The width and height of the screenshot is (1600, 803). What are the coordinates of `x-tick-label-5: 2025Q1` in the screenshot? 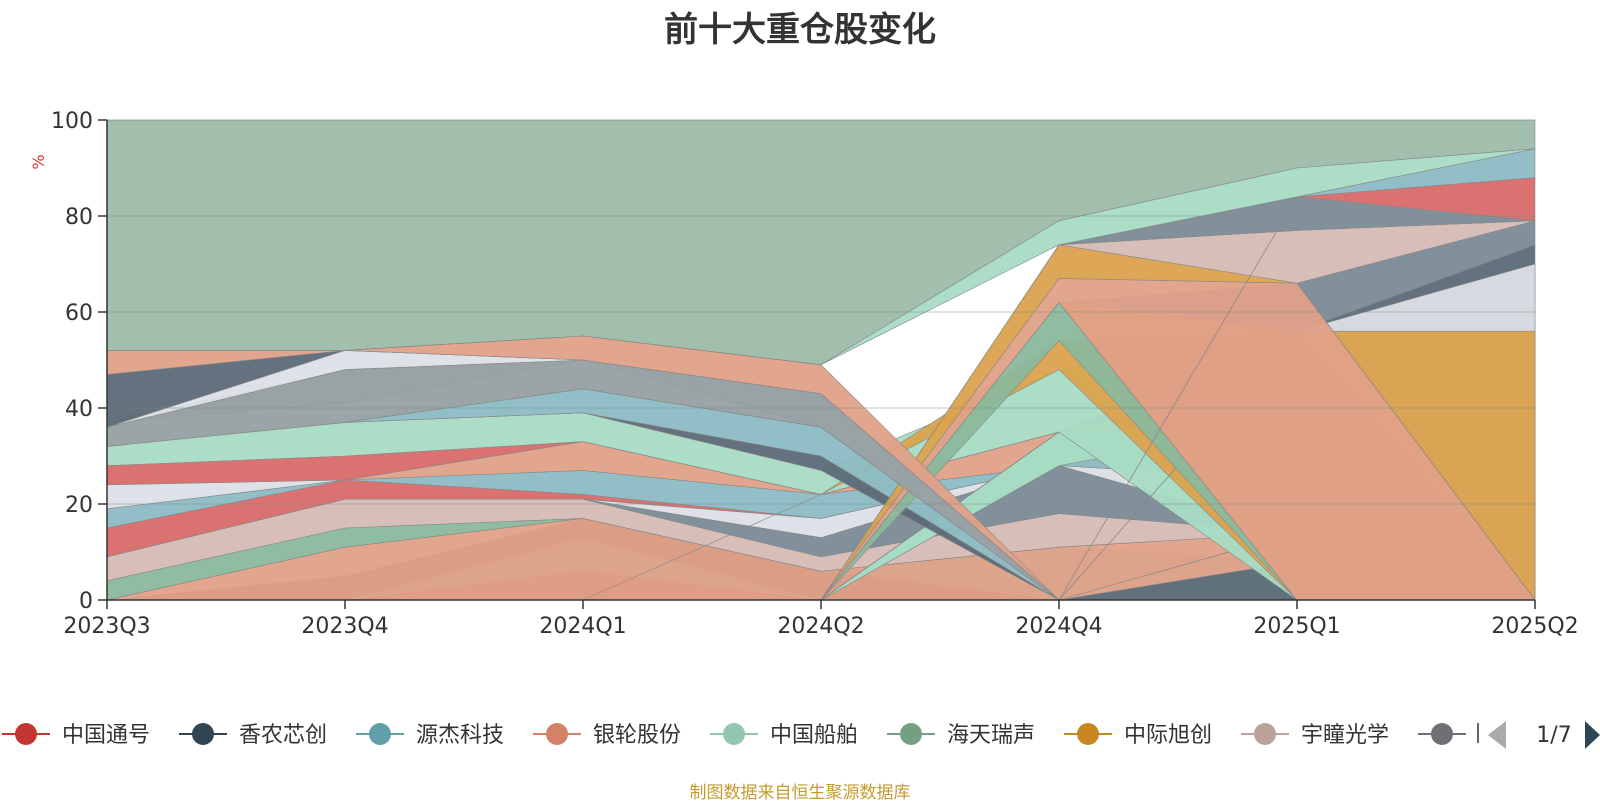 It's located at (1296, 626).